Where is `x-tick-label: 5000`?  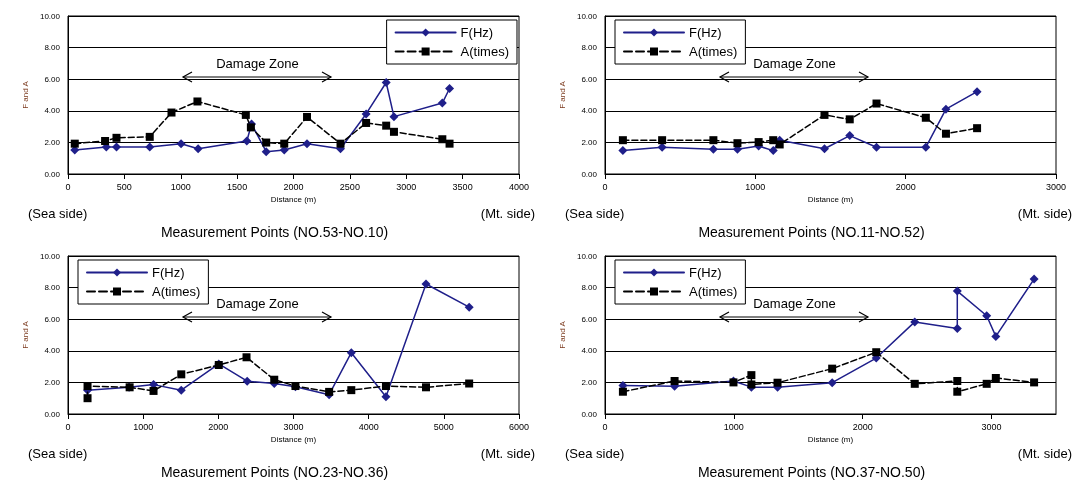
x-tick-label: 5000 is located at coordinates (443, 426).